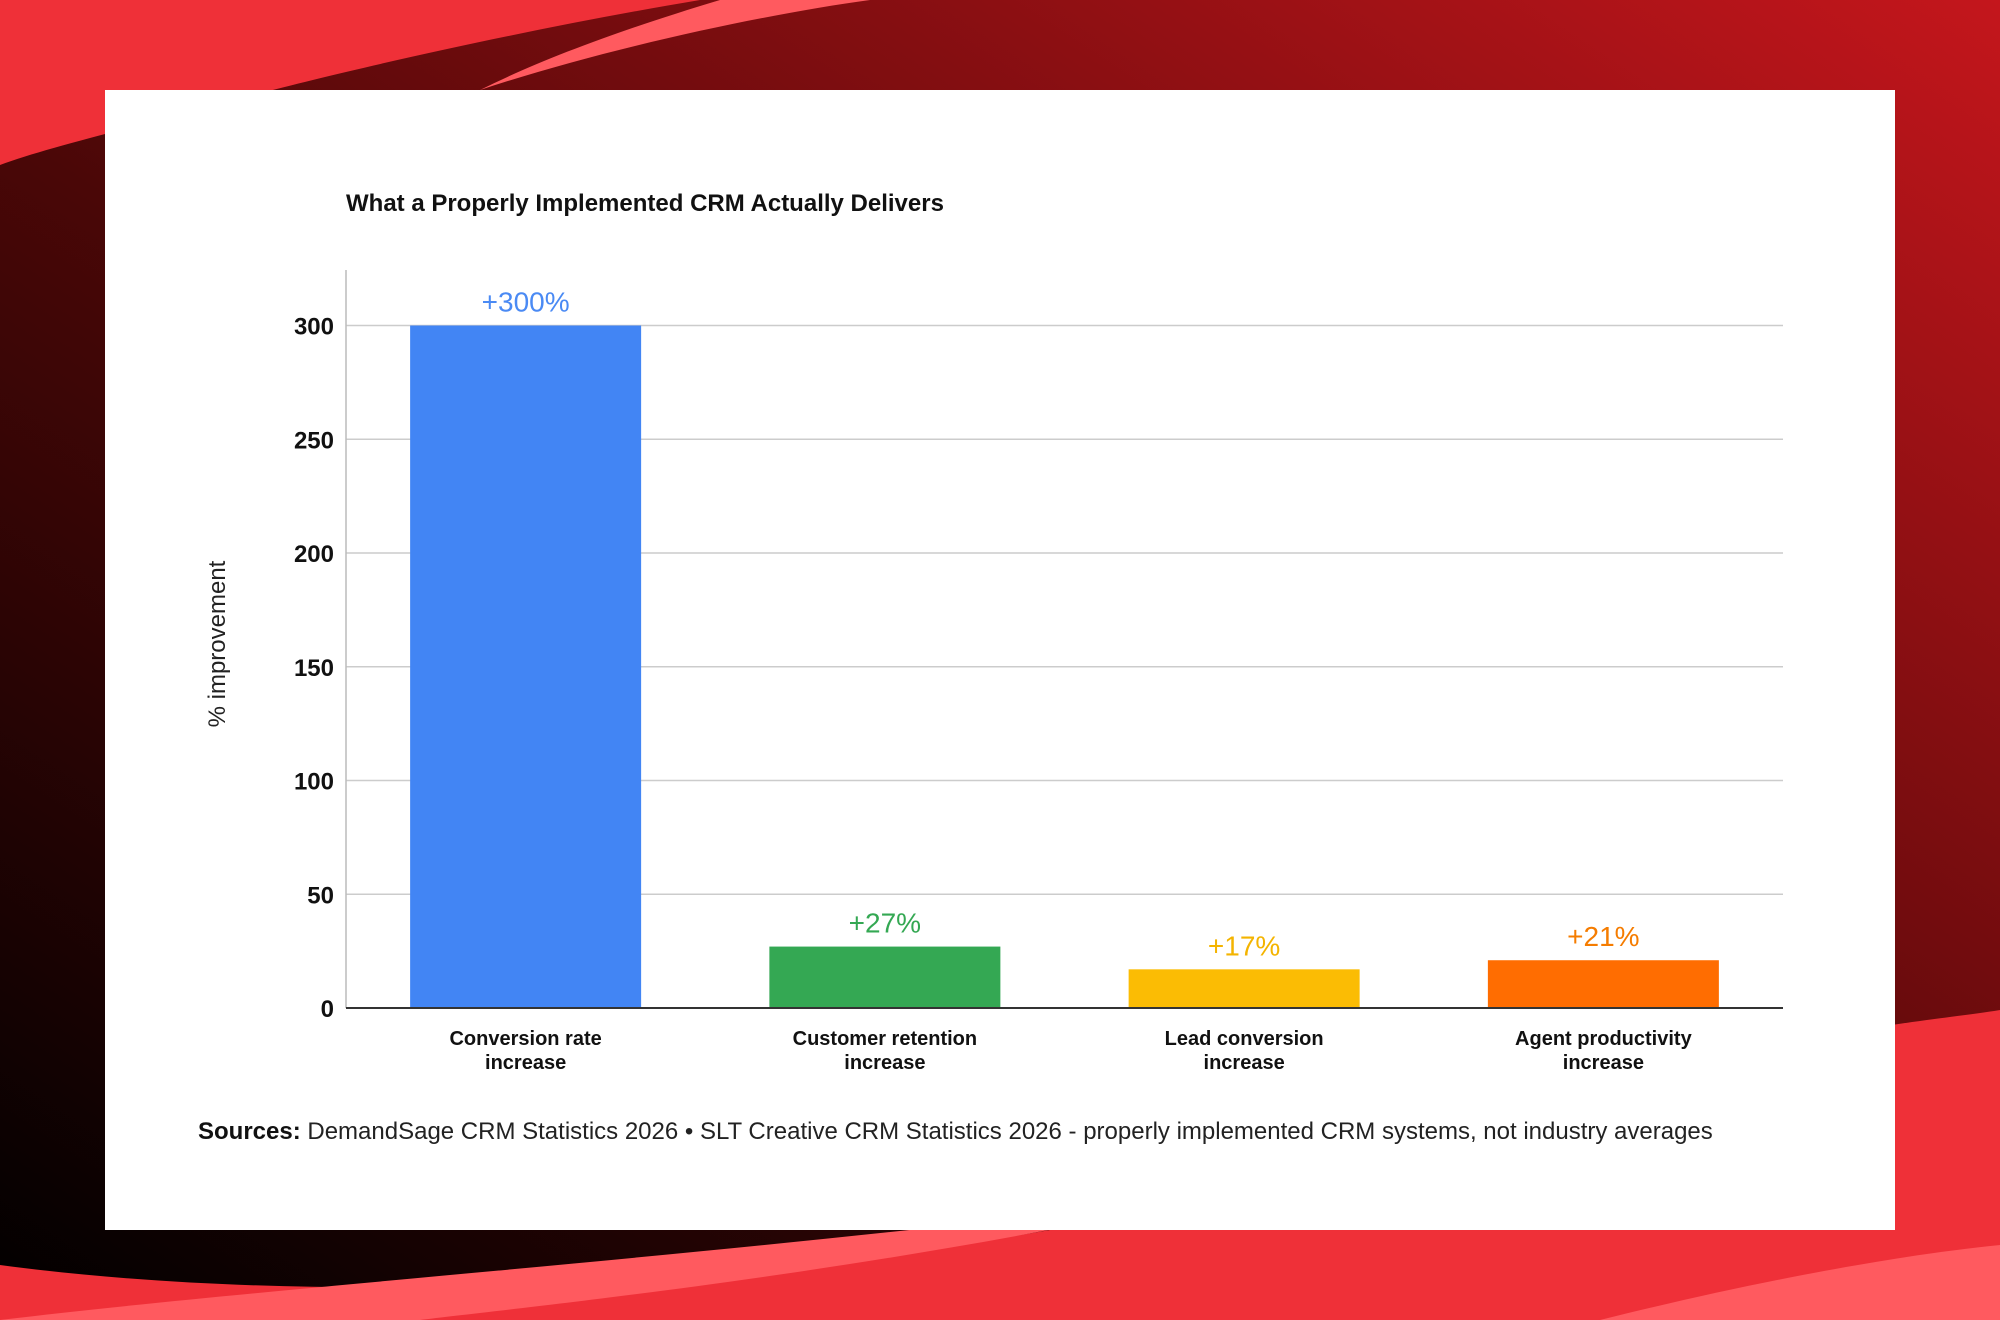 This screenshot has height=1320, width=2000. Describe the element at coordinates (1604, 1039) in the screenshot. I see `x-tick-label-4-line-1: Agent productivity` at that location.